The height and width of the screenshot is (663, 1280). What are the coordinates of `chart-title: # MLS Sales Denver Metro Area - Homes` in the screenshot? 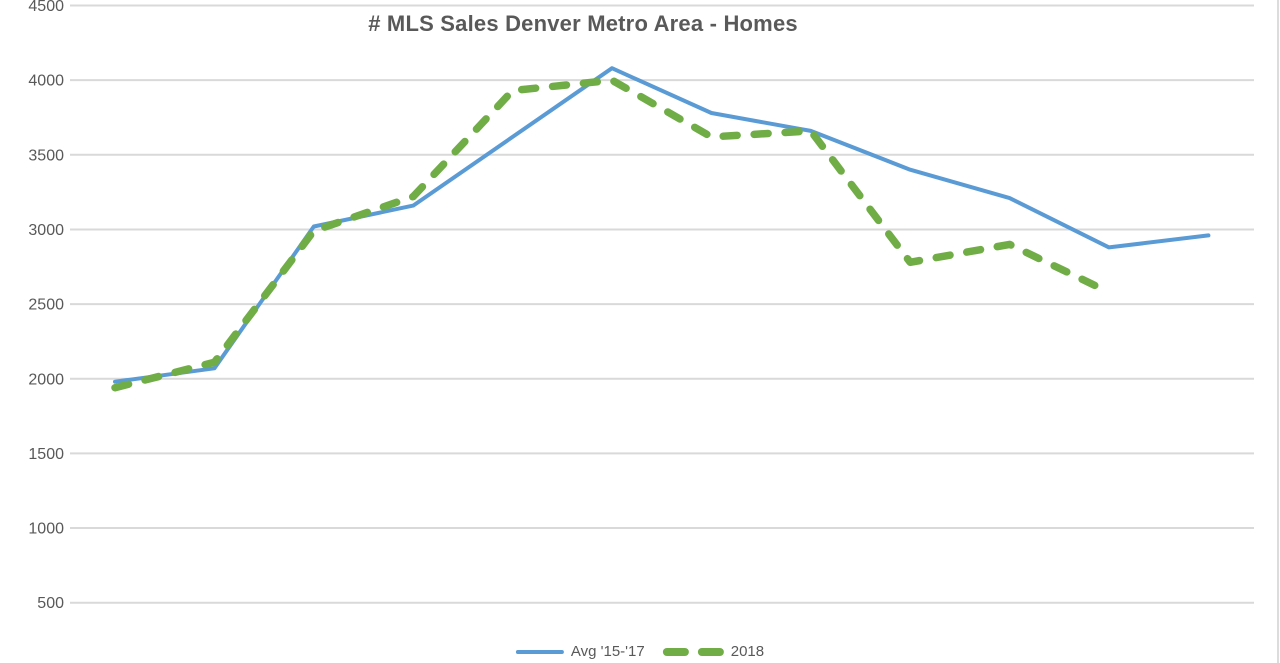 It's located at (583, 23).